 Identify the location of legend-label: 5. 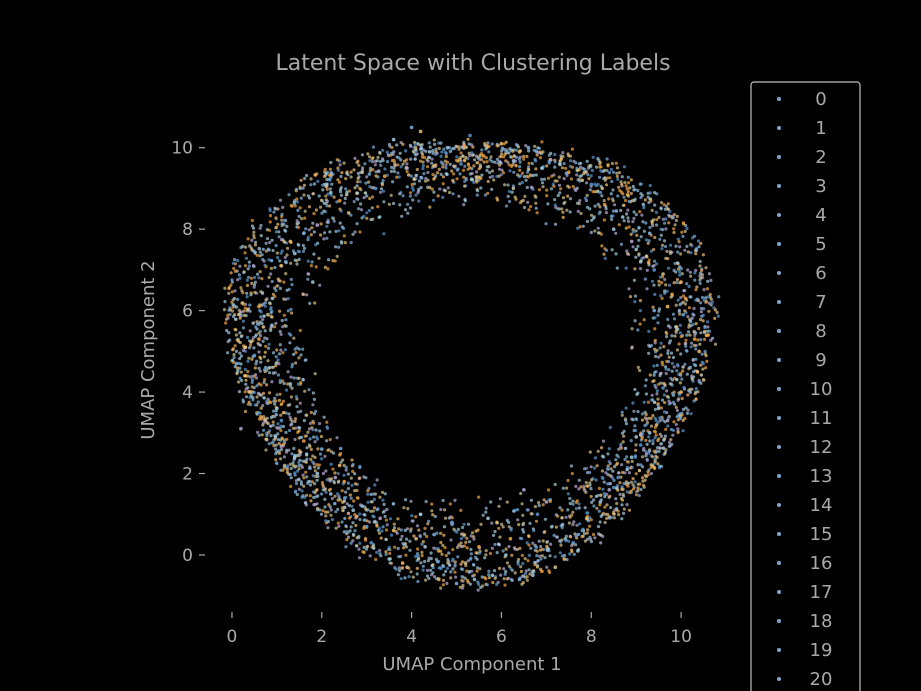
(820, 244).